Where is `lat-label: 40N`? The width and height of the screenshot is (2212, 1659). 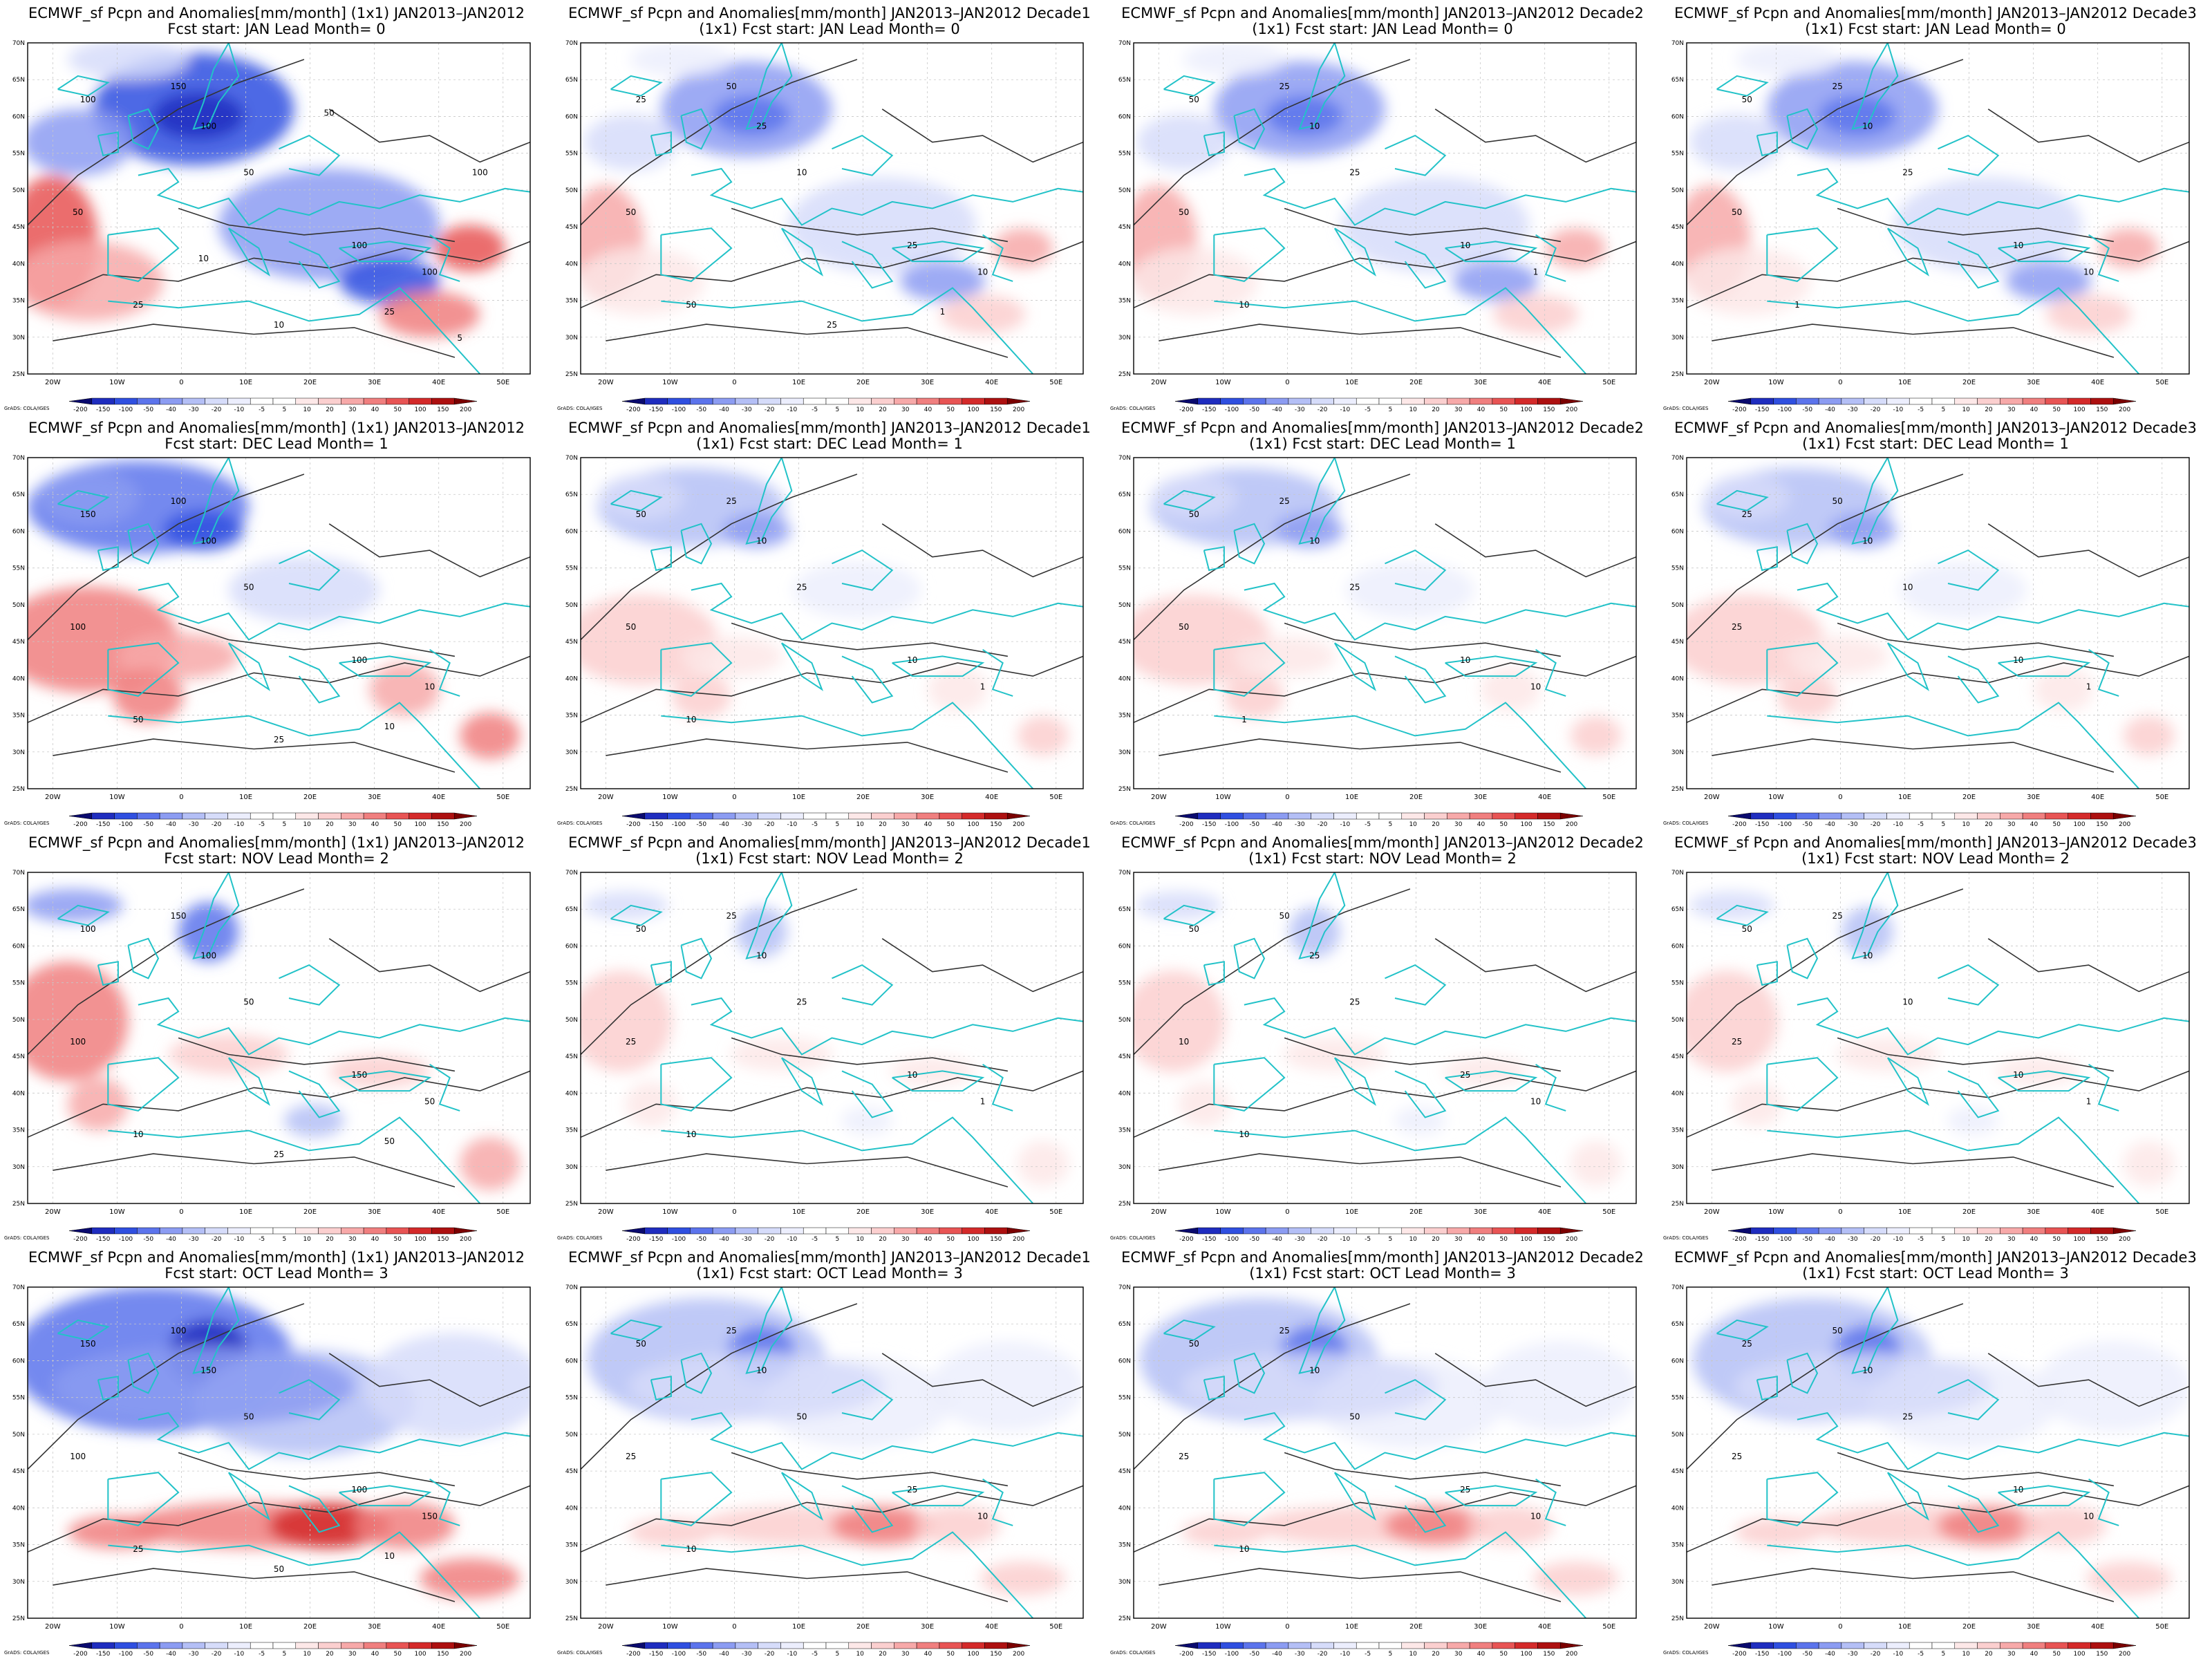 lat-label: 40N is located at coordinates (18, 1508).